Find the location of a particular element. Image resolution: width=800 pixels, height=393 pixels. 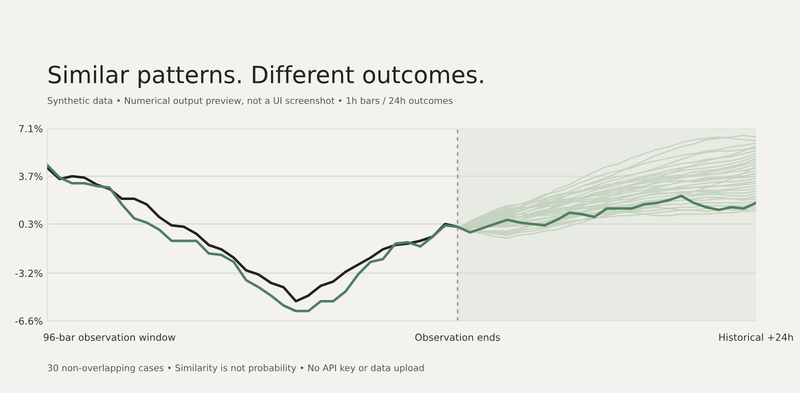

y-tick-label: -3.2% is located at coordinates (28, 273).